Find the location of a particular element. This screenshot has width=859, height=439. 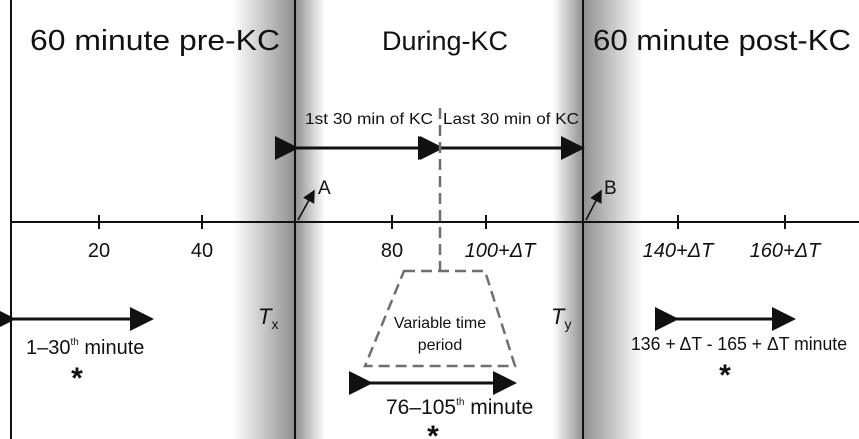

axis-tick-marks is located at coordinates (442, 222).